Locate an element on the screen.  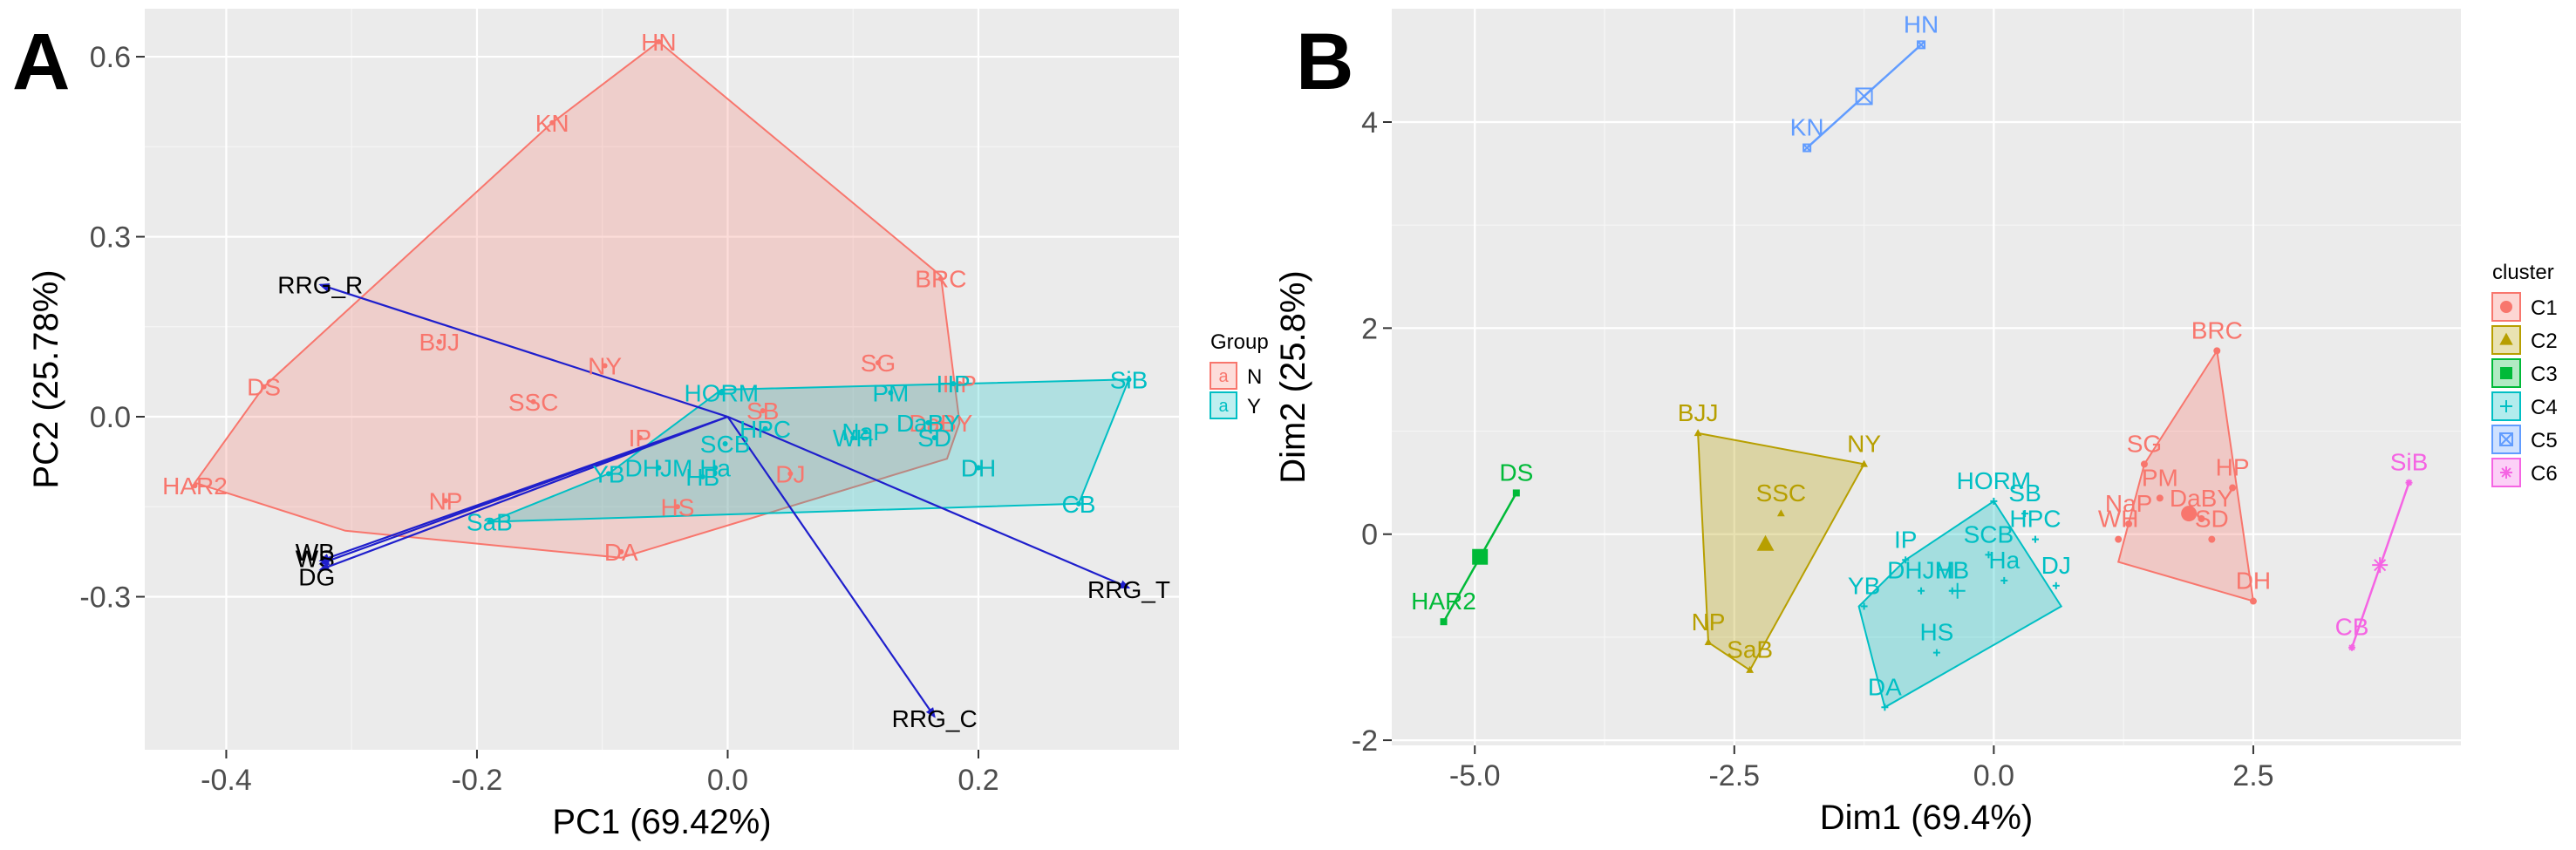
x-tick-label: -0.2 is located at coordinates (478, 780).